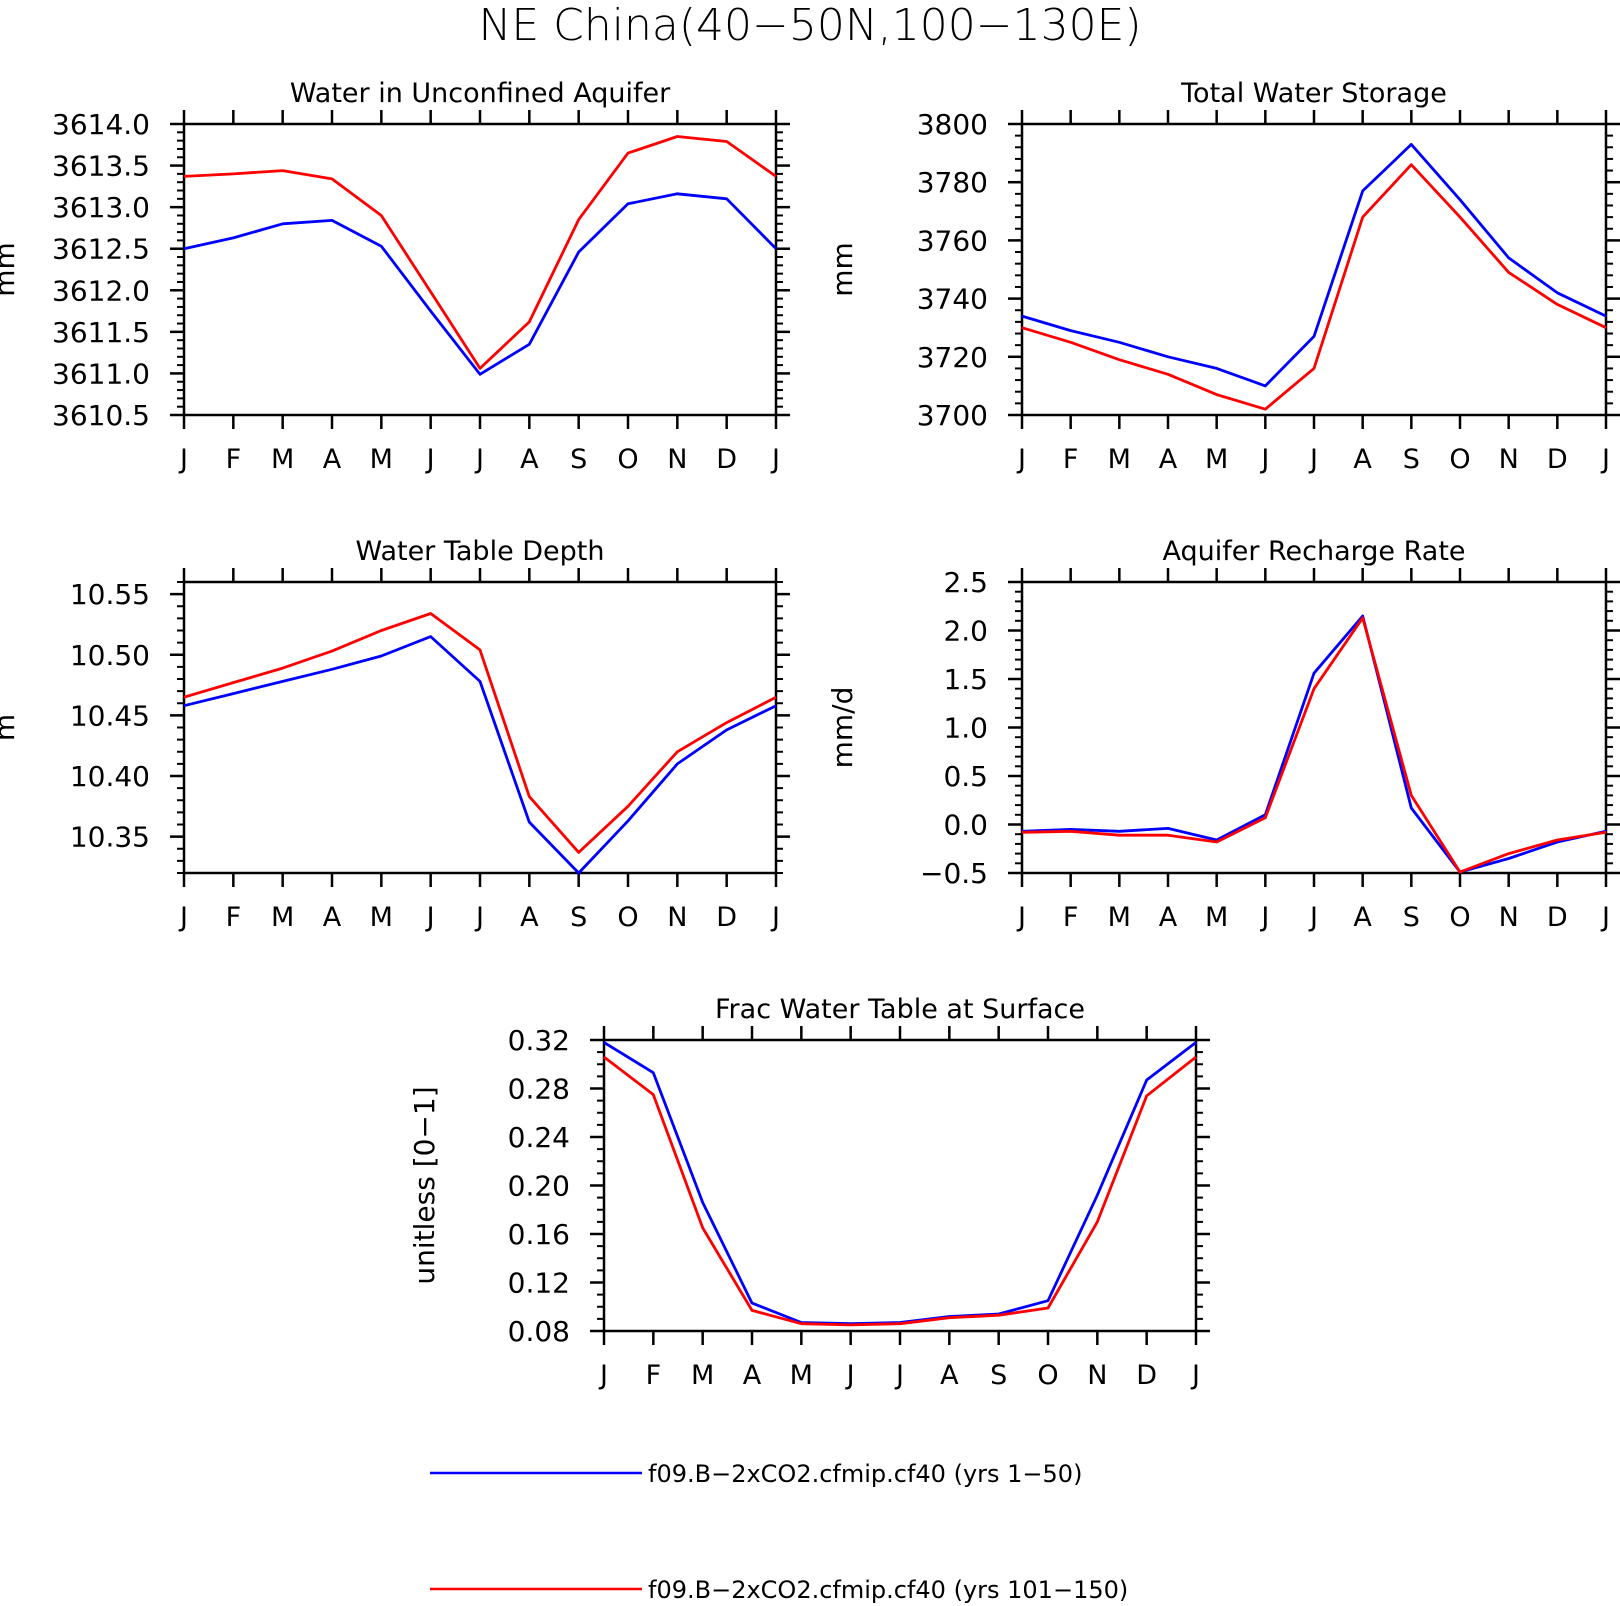 The height and width of the screenshot is (1606, 1620). Describe the element at coordinates (952, 124) in the screenshot. I see `y-tick-label: 3800` at that location.